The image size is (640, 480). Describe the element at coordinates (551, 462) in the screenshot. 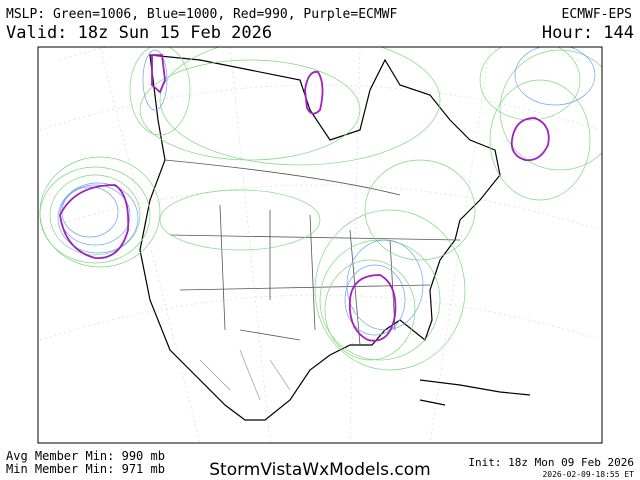

I see `init-time: Init: 18z Mon 09 Feb 2026` at that location.